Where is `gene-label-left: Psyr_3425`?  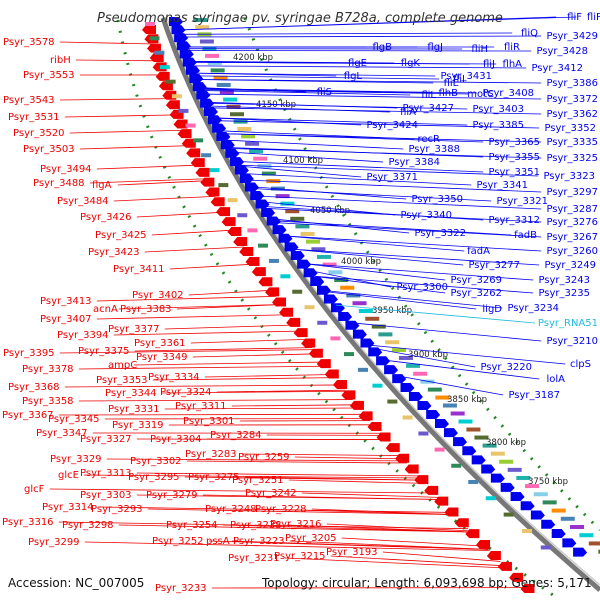 gene-label-left: Psyr_3425 is located at coordinates (121, 235).